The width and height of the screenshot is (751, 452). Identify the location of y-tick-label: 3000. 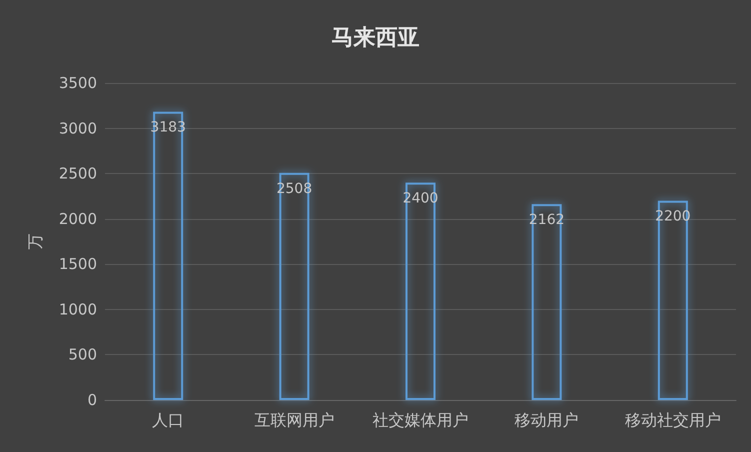
(77, 128).